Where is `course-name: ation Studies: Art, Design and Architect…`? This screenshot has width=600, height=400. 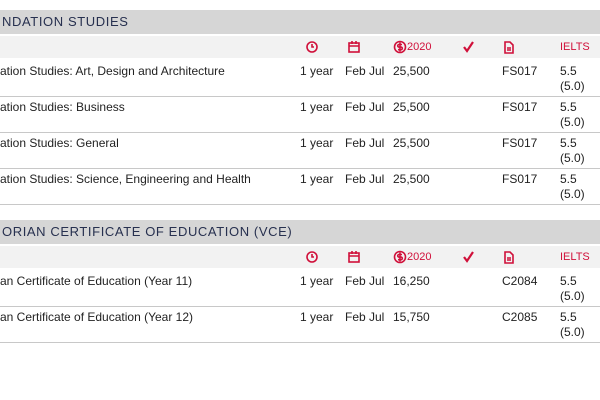
course-name: ation Studies: Art, Design and Architect… is located at coordinates (112, 71).